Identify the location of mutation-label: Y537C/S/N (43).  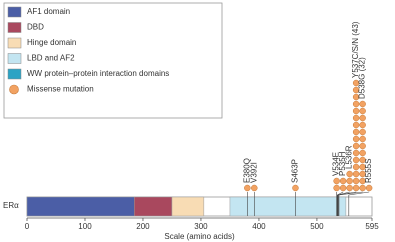
(355, 49).